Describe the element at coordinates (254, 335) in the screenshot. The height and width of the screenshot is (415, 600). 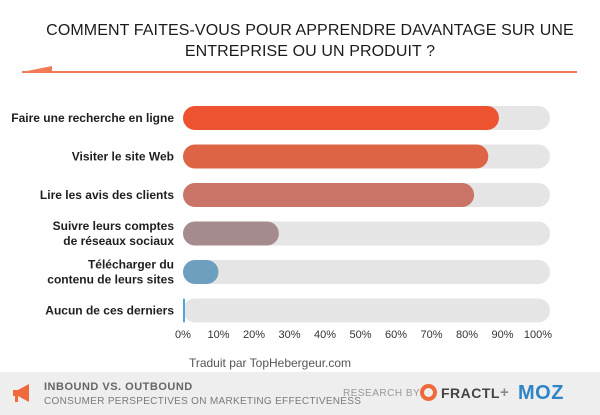
I see `x-tick-label: 20%` at that location.